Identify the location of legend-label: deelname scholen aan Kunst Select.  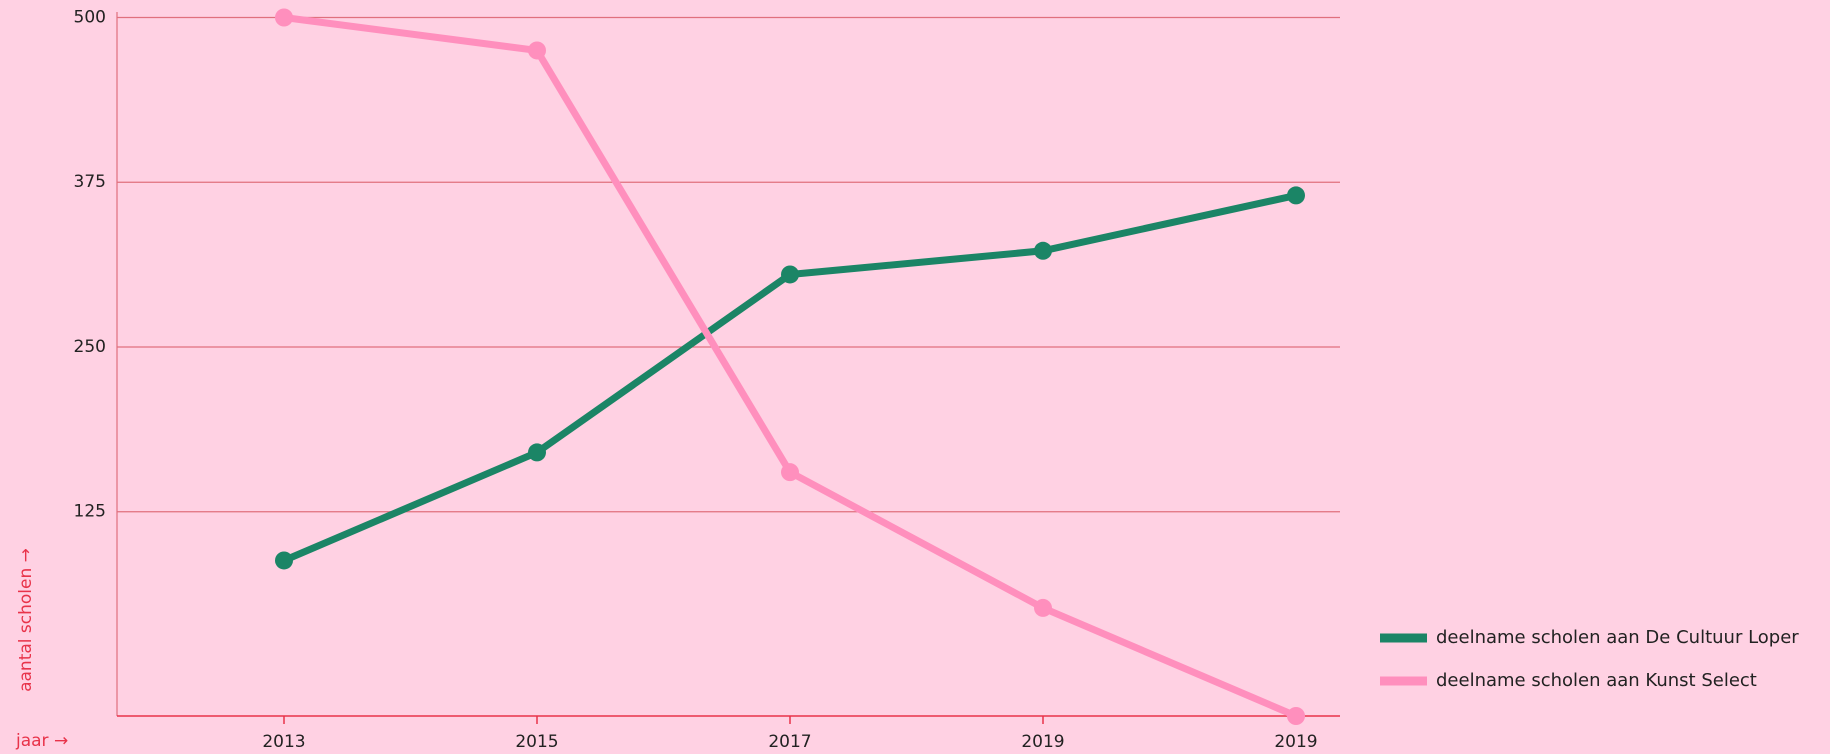
(1596, 680).